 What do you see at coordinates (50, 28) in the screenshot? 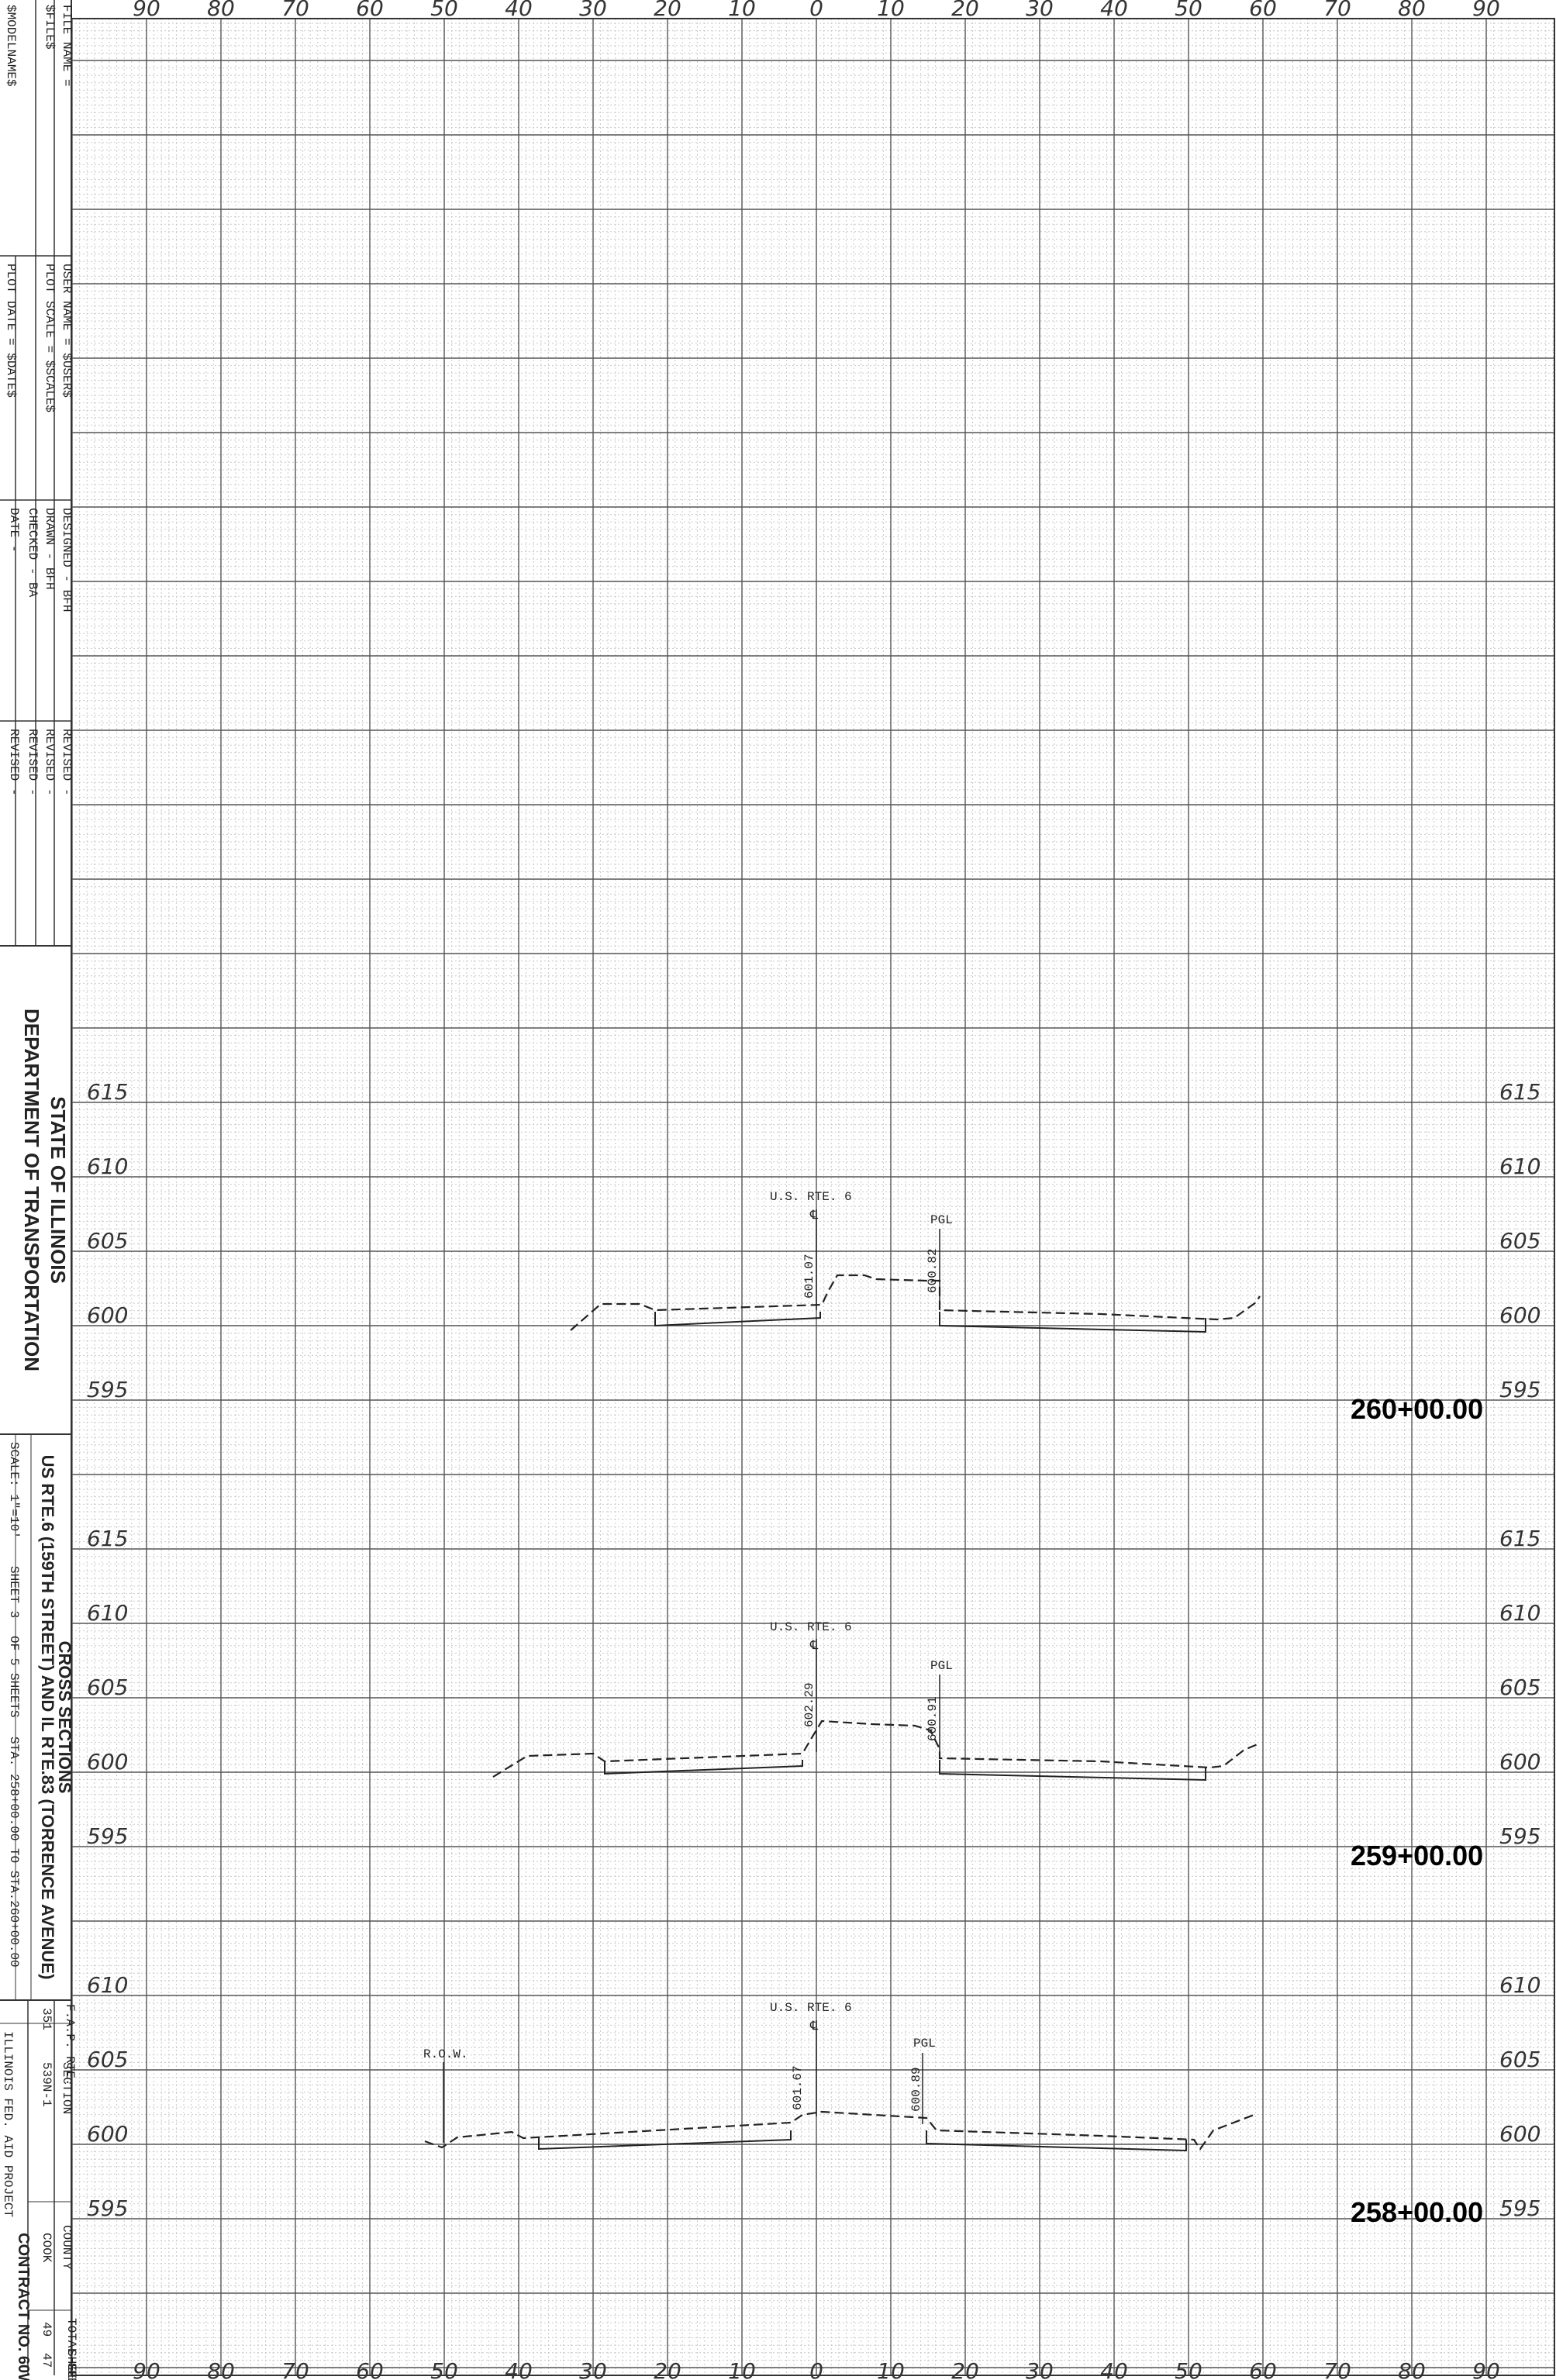
I see `file-name-value: $FILE$` at bounding box center [50, 28].